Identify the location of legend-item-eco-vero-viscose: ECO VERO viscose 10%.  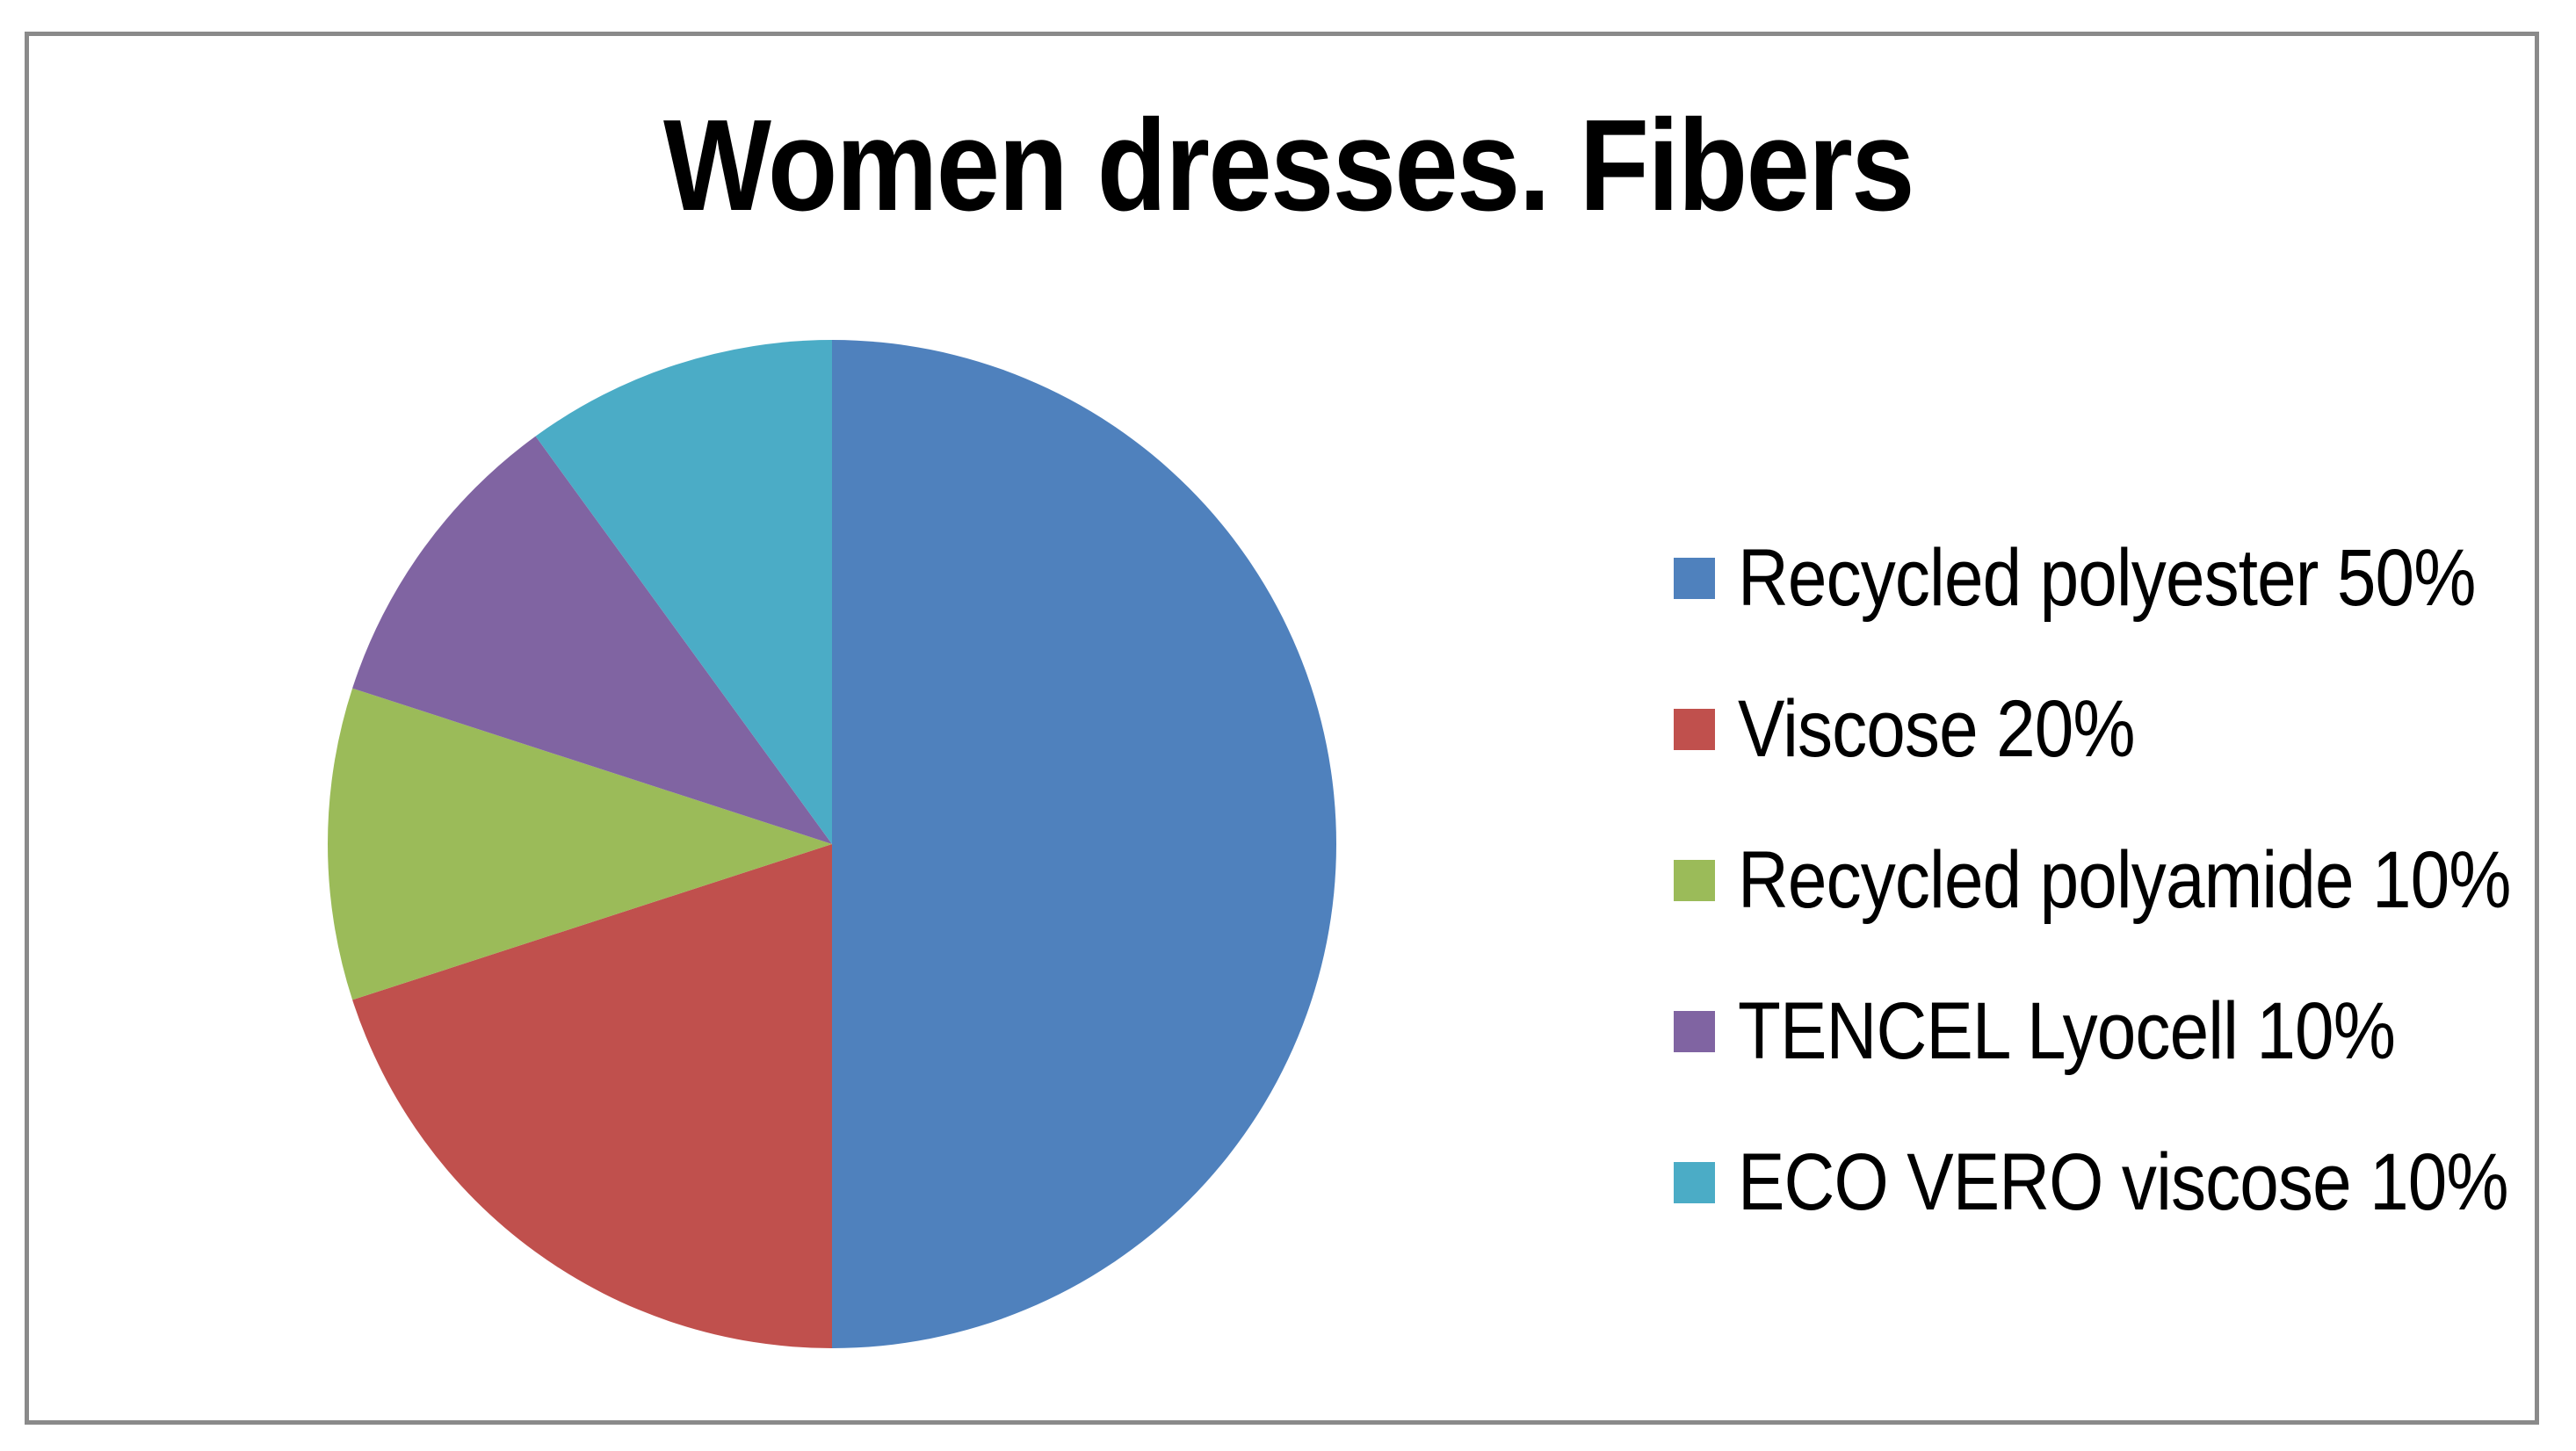
(2125, 1182).